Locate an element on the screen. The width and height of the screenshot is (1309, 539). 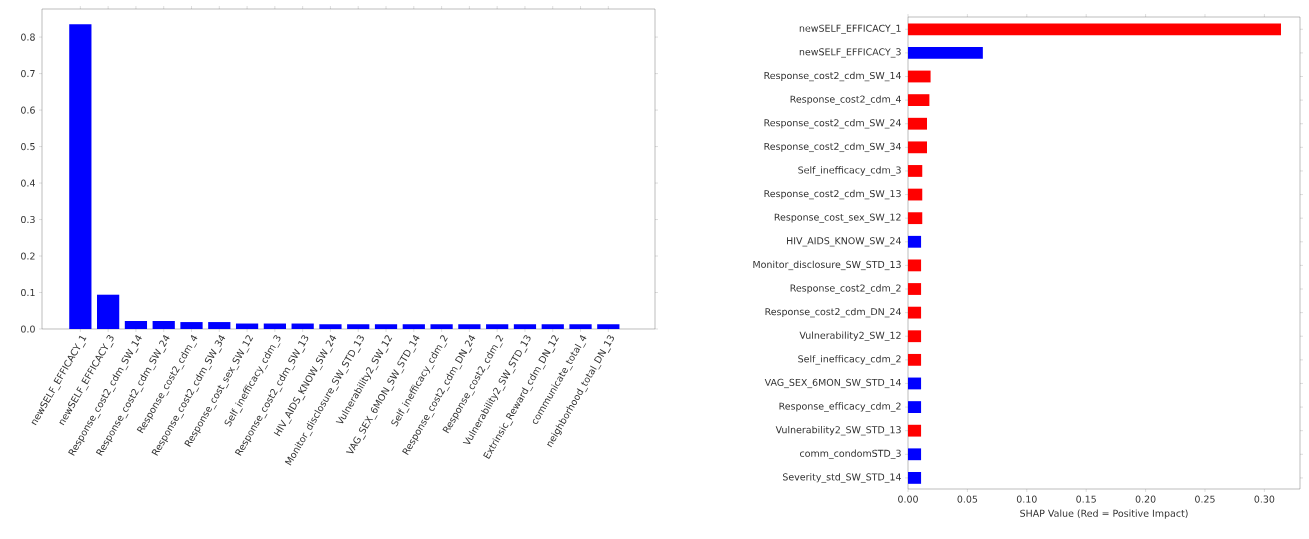
y-tick-label: comm_condomSTD_3 is located at coordinates (850, 454).